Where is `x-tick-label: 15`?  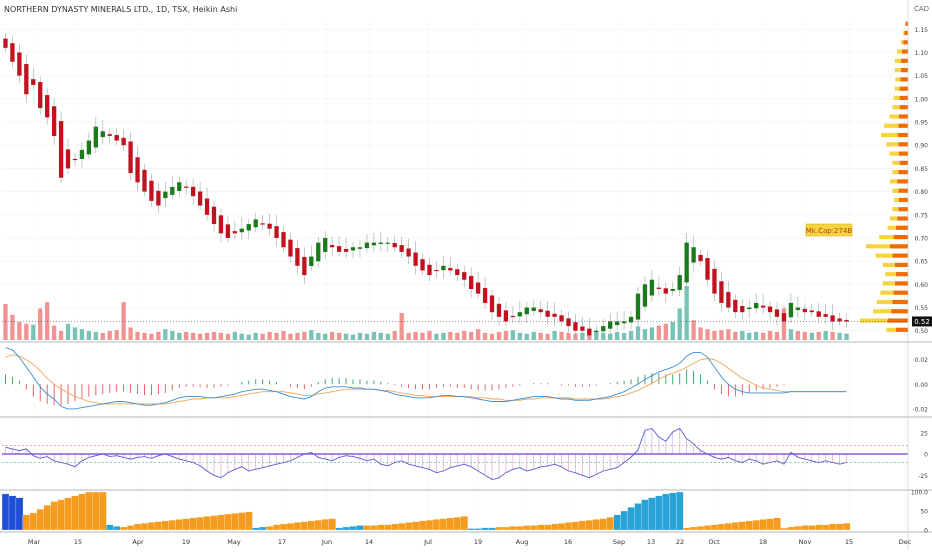
x-tick-label: 15 is located at coordinates (78, 542).